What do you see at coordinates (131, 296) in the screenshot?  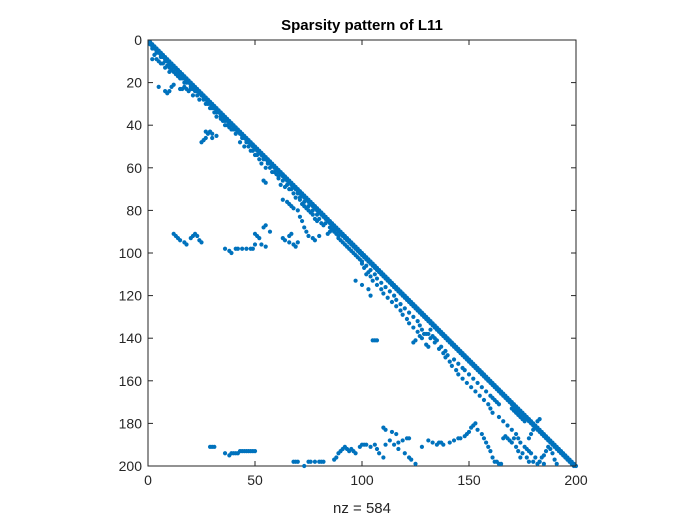 I see `y-tick-label: 120` at bounding box center [131, 296].